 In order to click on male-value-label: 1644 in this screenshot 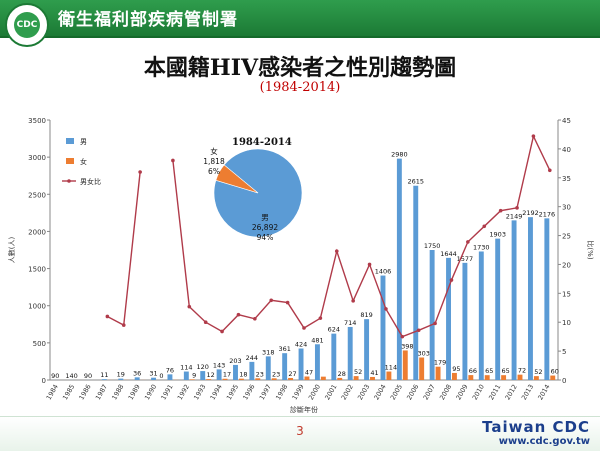, I will do `click(448, 254)`.